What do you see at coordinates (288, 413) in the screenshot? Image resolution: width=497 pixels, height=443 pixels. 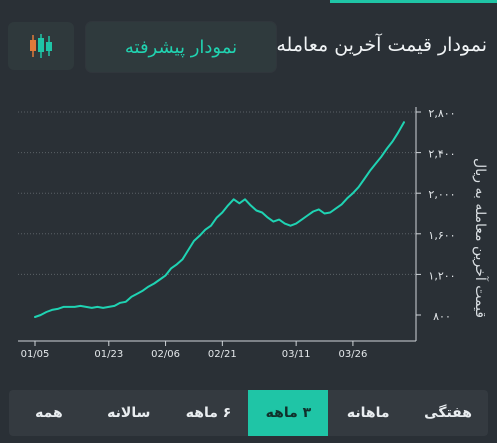 I see `tab-3-month: ۳ ماهه` at bounding box center [288, 413].